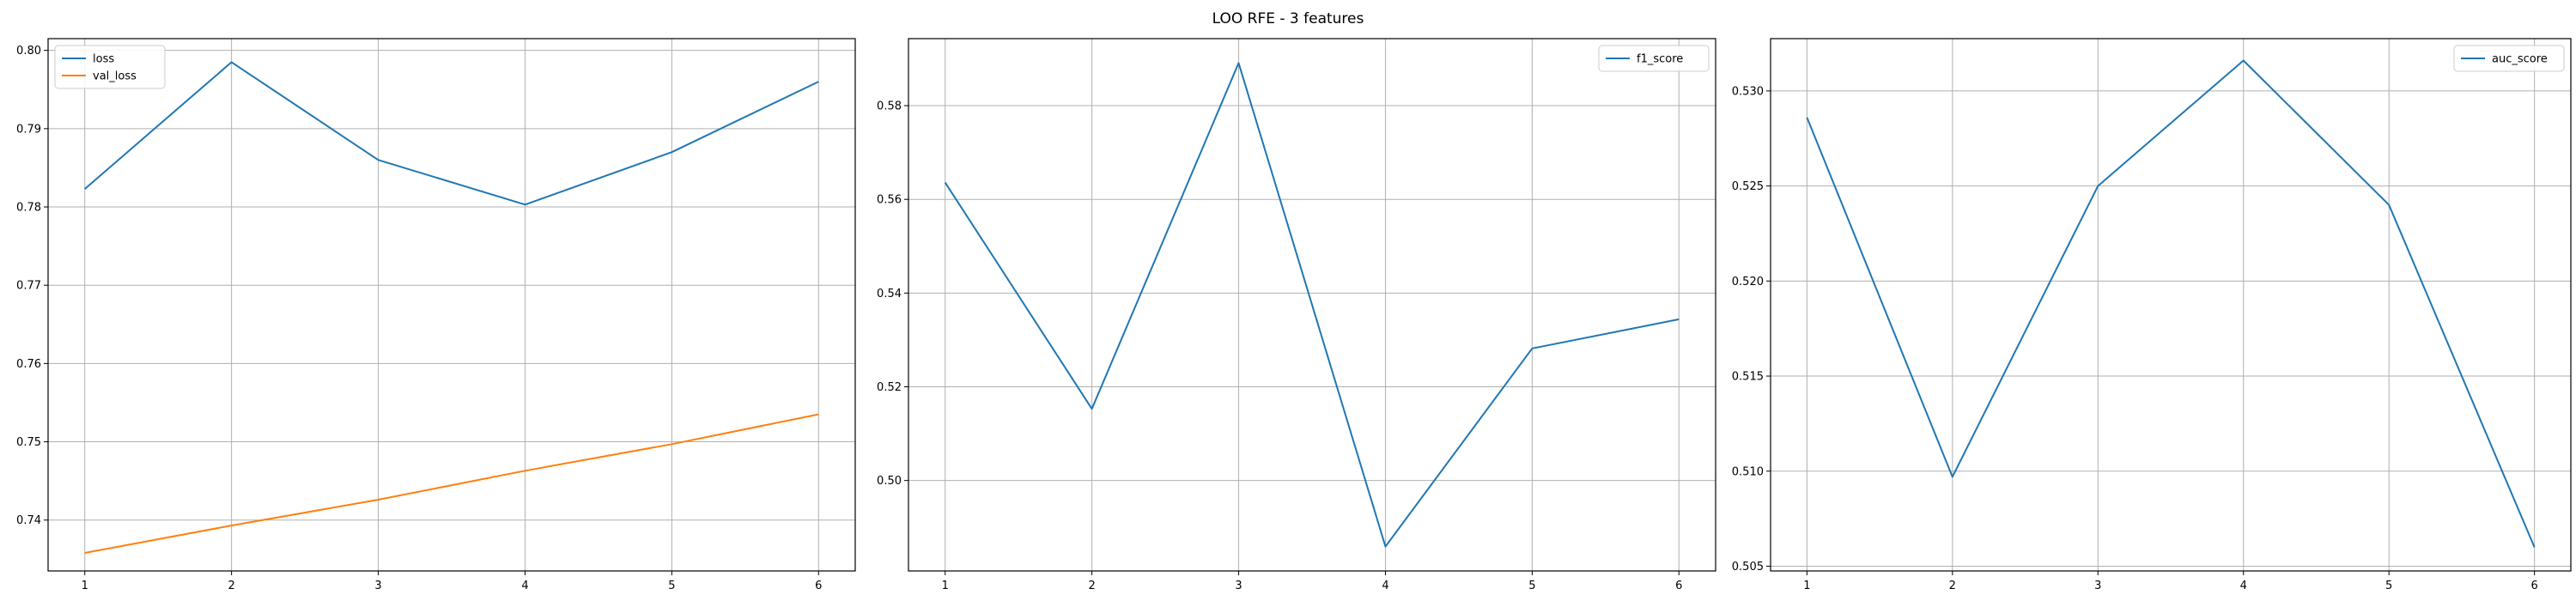  I want to click on y-tick-label: 0.75, so click(28, 443).